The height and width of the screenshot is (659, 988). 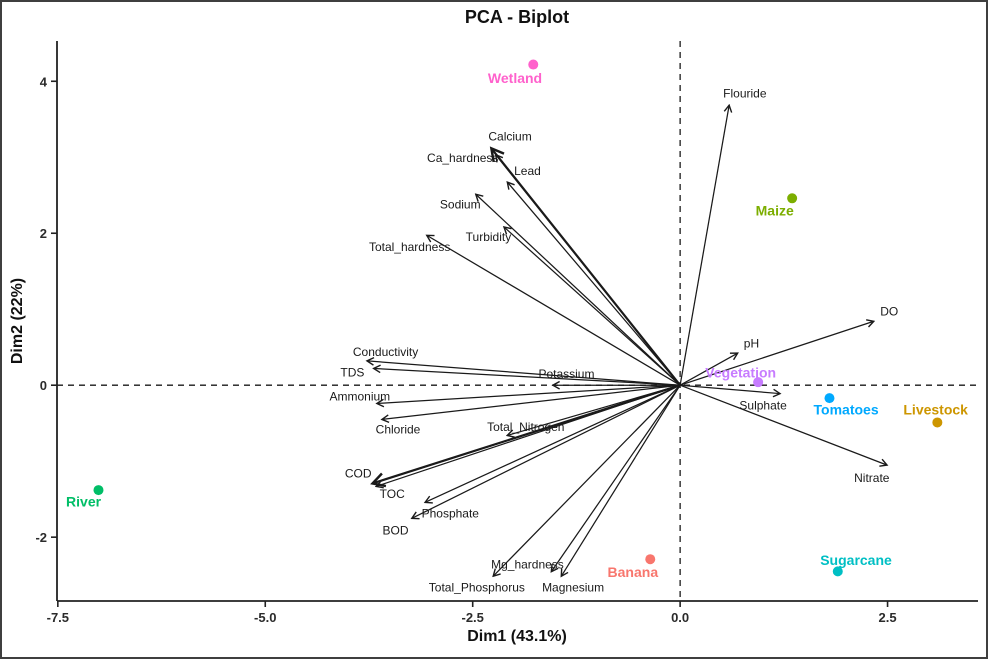 I want to click on site-label-livestock: Livestock, so click(x=935, y=410).